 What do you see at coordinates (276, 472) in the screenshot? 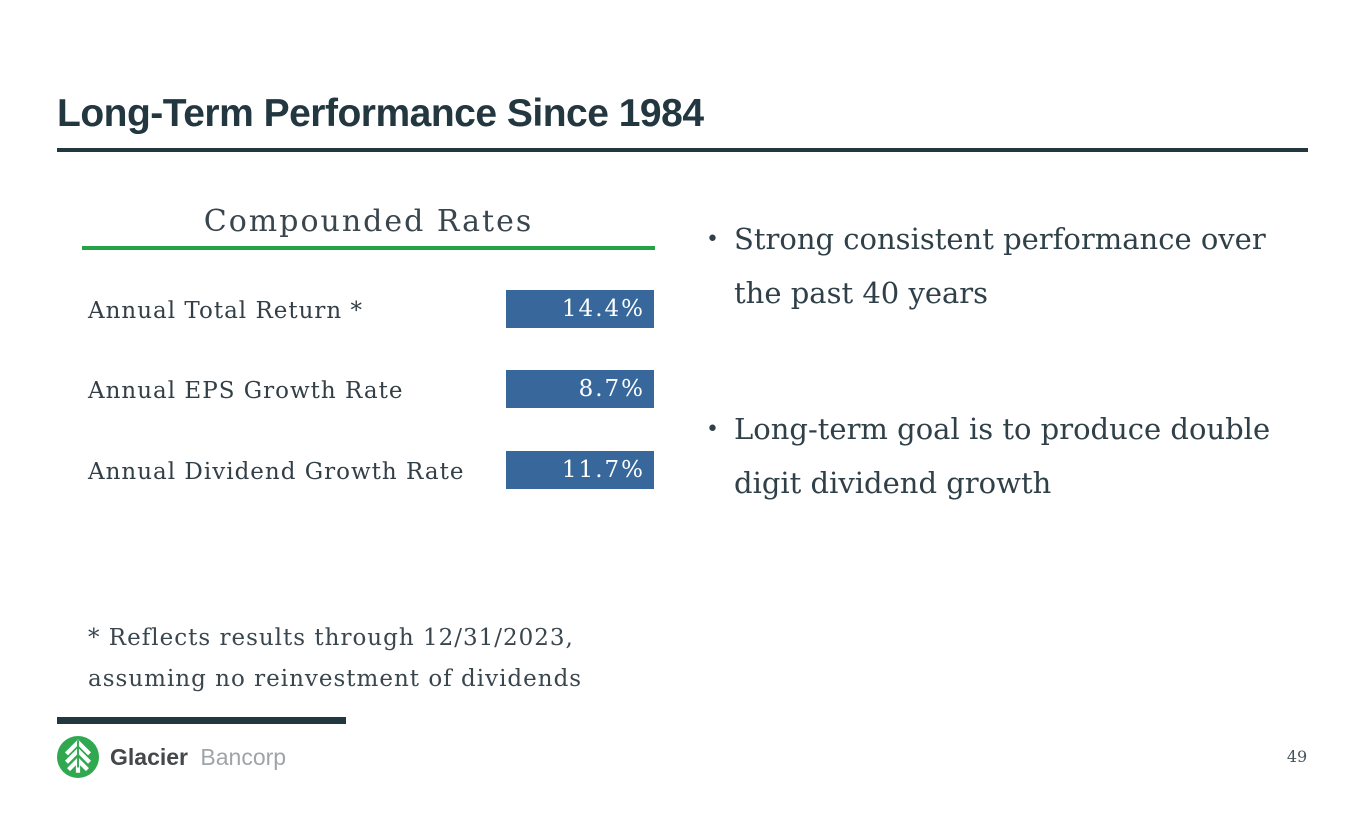
I see `row-label-annual-dividend-growth: Annual Dividend Growth Rate` at bounding box center [276, 472].